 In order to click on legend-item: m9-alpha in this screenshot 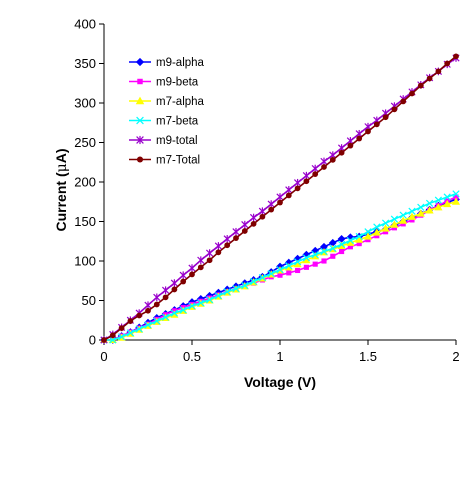, I will do `click(167, 63)`.